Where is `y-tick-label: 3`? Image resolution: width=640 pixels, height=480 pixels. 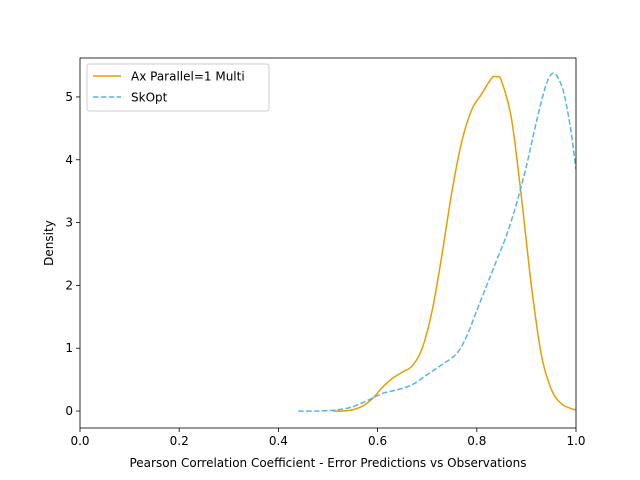 y-tick-label: 3 is located at coordinates (69, 223).